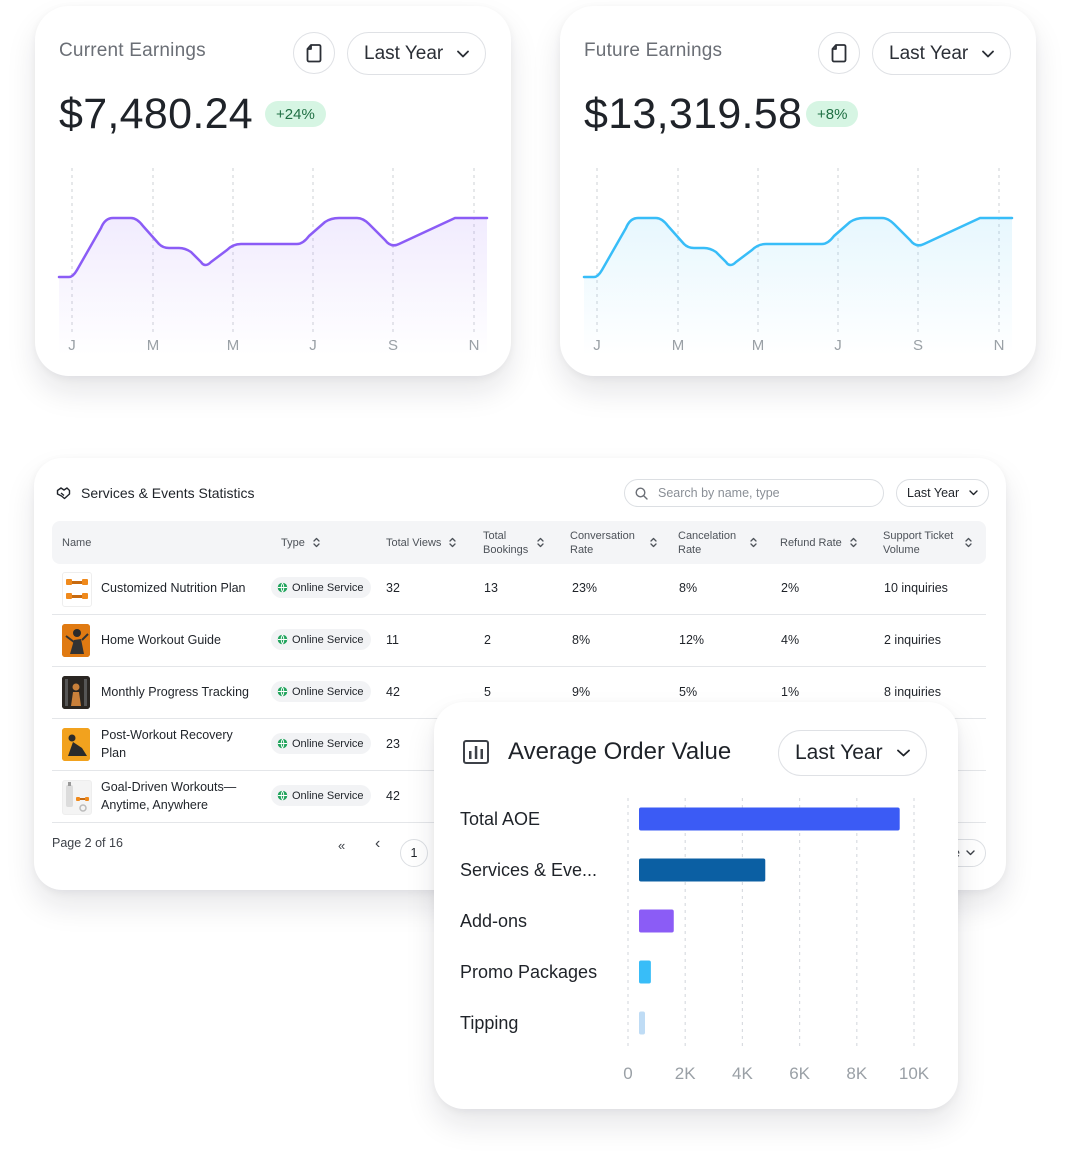 Image resolution: width=1066 pixels, height=1164 pixels. I want to click on column-header-cancelation: Cancelation Rate, so click(717, 542).